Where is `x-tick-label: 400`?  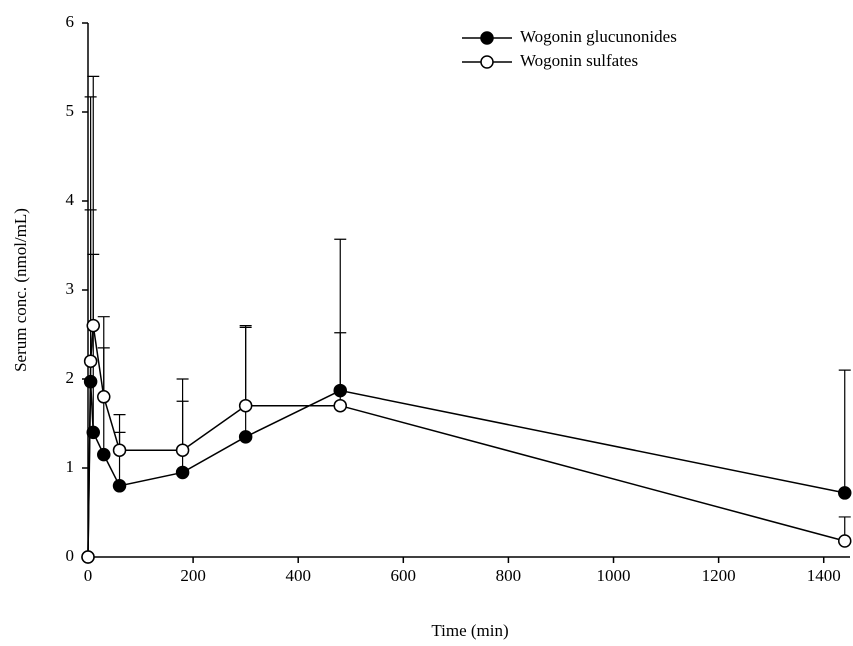
x-tick-label: 400 is located at coordinates (298, 575).